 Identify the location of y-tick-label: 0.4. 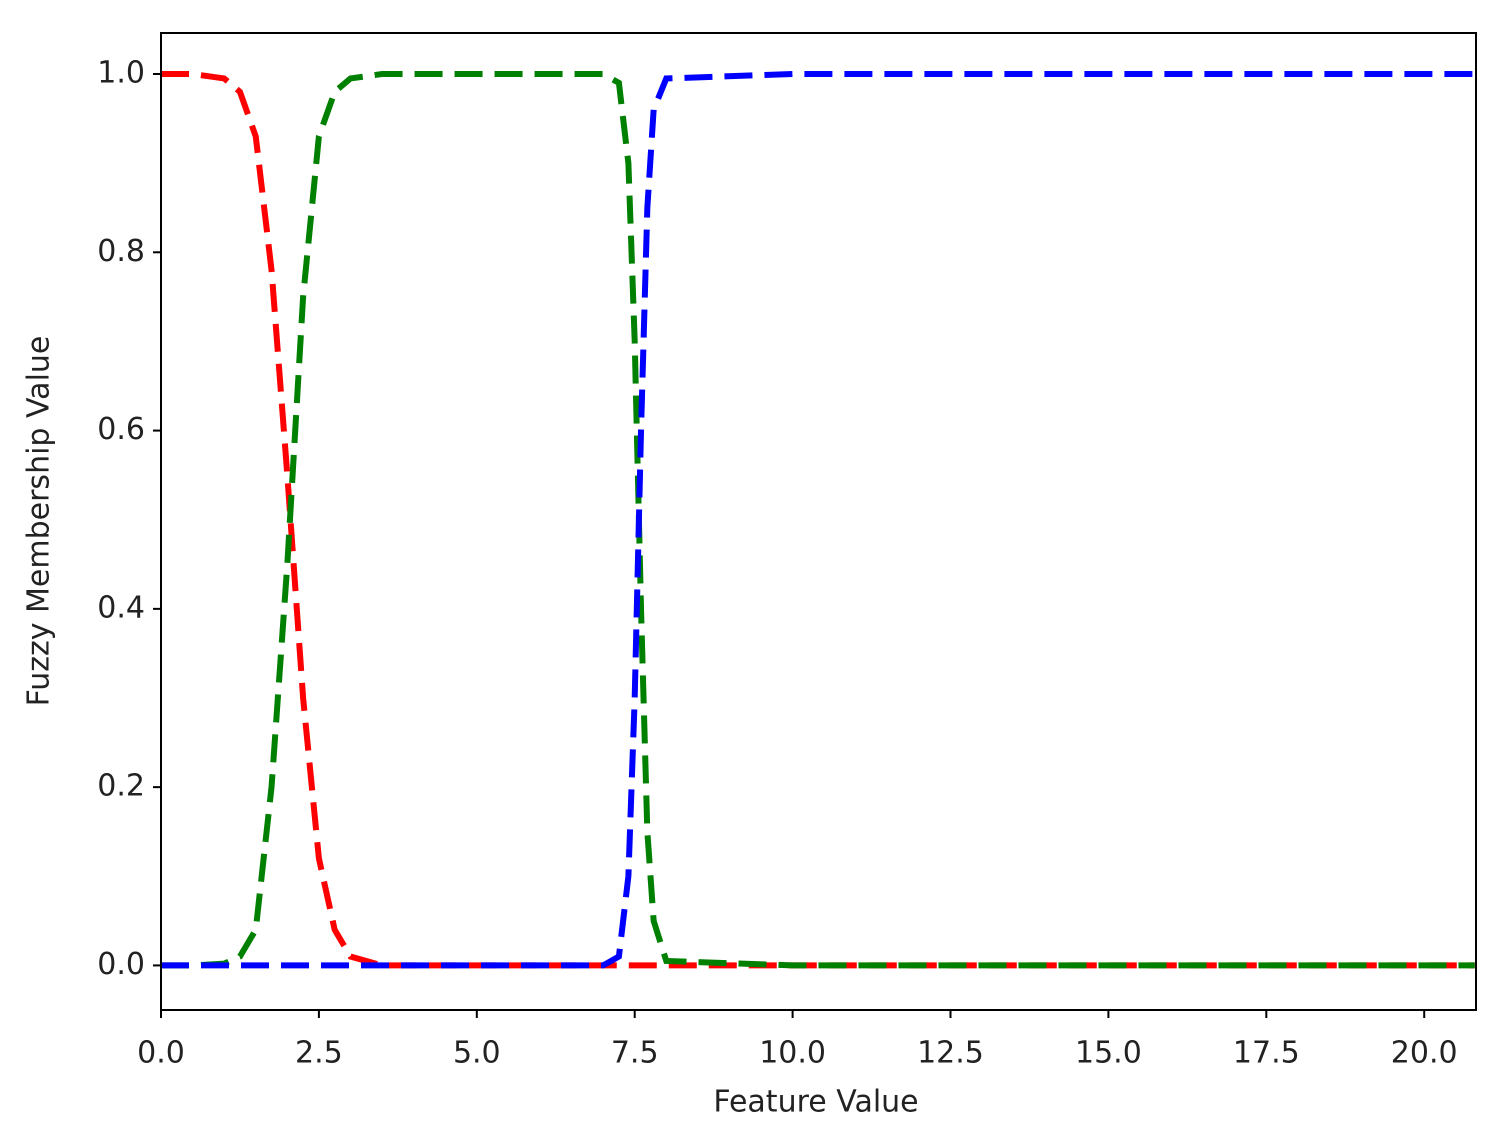
(121, 607).